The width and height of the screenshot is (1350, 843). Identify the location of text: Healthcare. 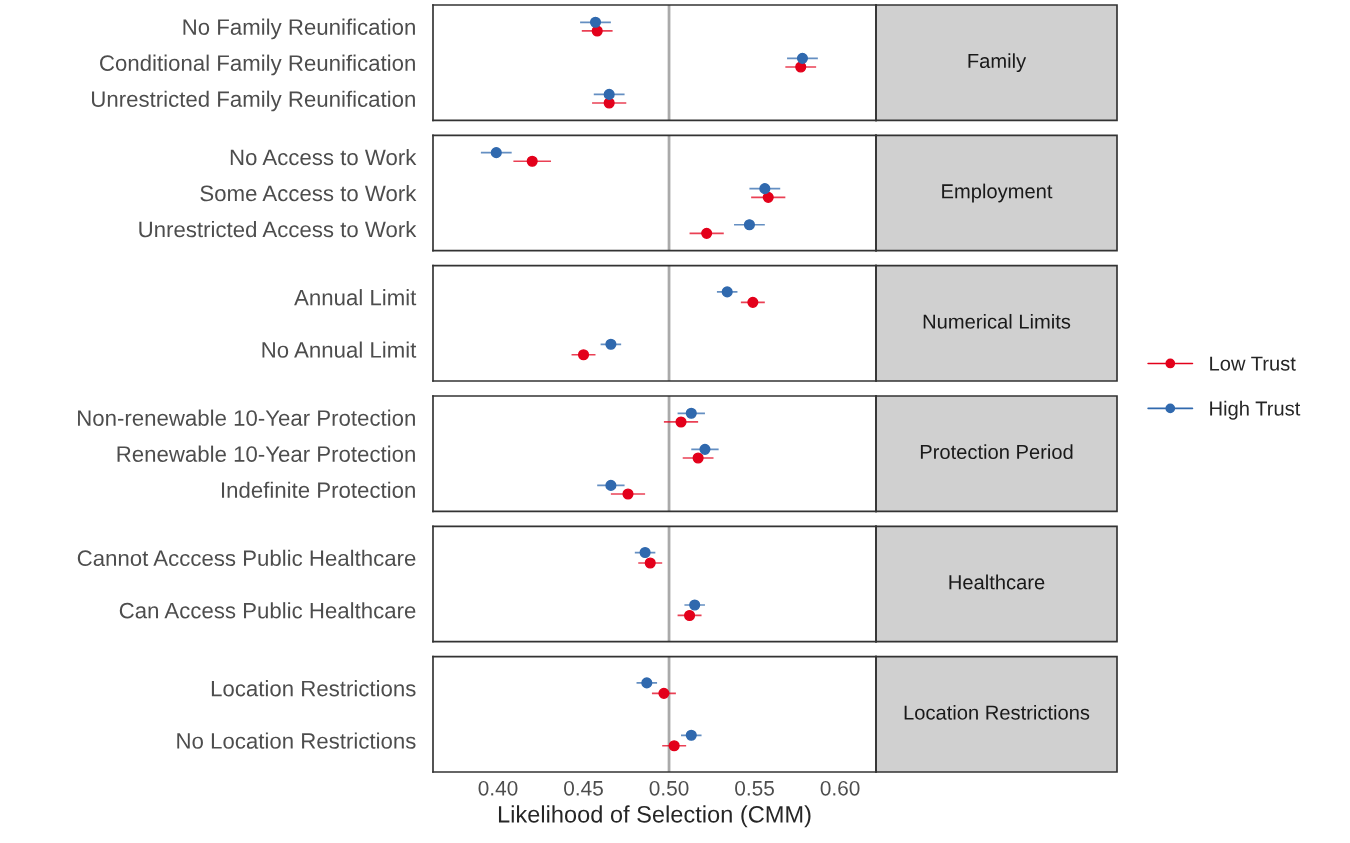
(997, 582).